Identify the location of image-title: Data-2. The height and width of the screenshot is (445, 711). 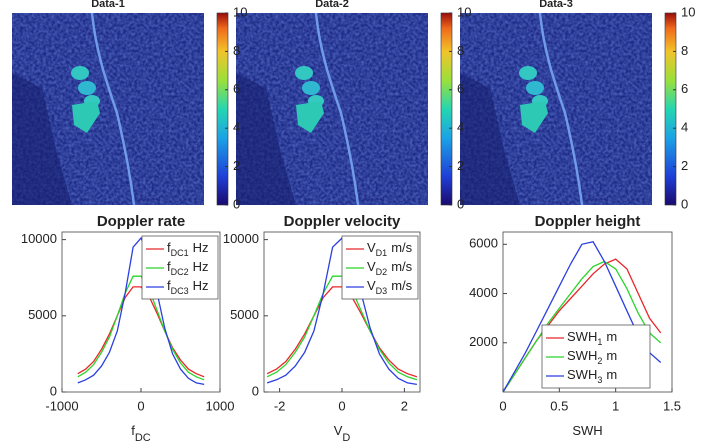
(332, 5).